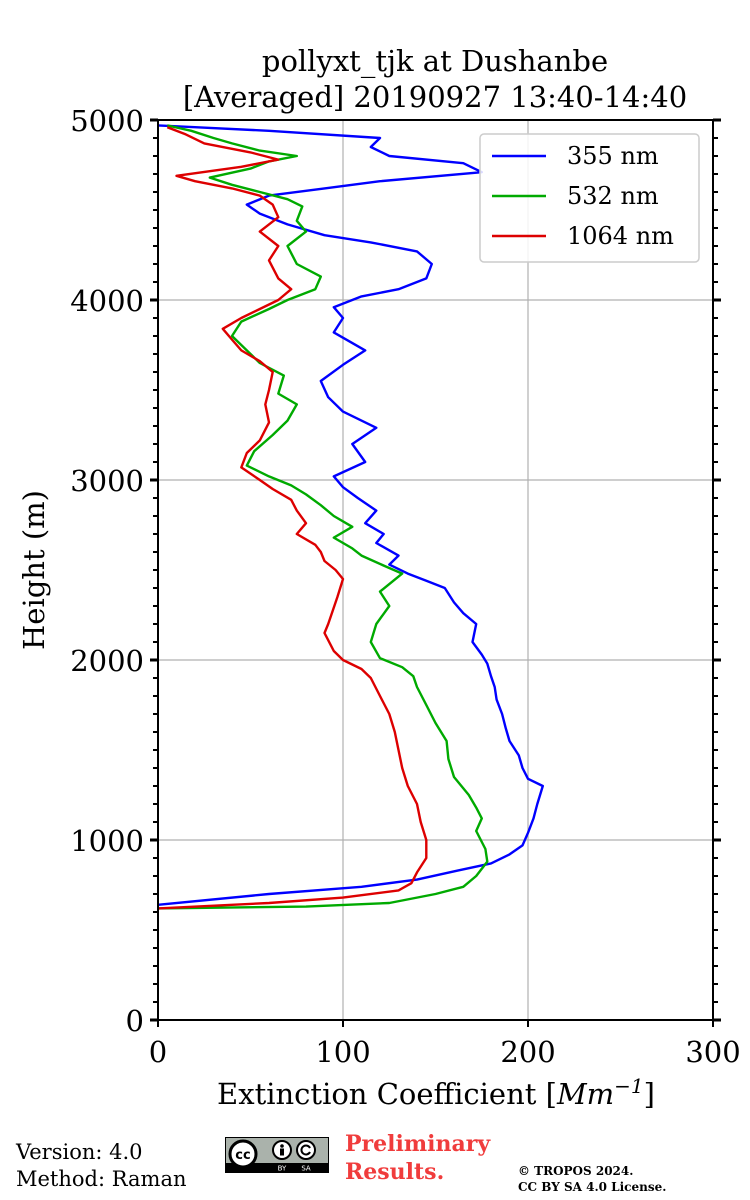 This screenshot has width=750, height=1200. Describe the element at coordinates (107, 661) in the screenshot. I see `y-tick-label: 2000` at that location.